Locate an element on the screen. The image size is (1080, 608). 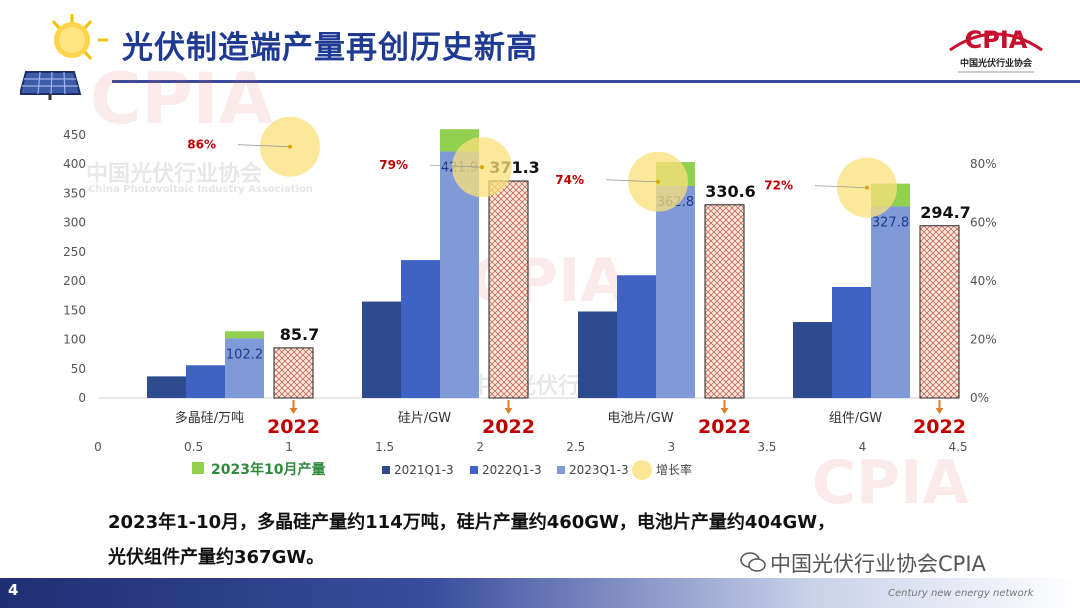
legend-oct-label: 2023年10月产量 is located at coordinates (268, 469).